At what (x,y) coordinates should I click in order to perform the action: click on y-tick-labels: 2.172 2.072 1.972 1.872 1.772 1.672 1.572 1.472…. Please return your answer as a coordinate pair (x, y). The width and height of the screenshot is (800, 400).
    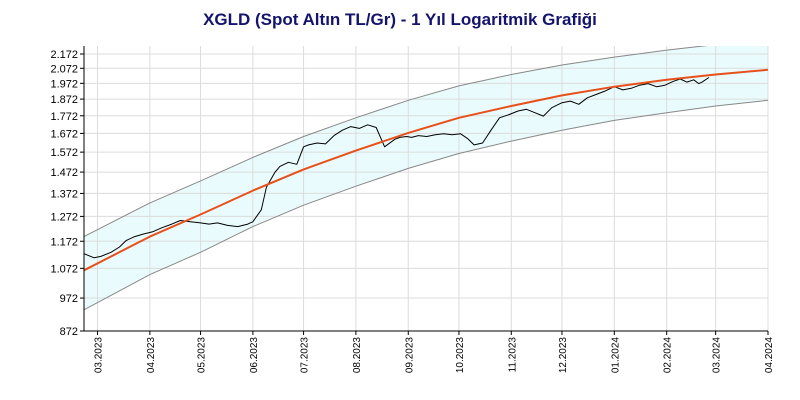
    Looking at the image, I should click on (64, 193).